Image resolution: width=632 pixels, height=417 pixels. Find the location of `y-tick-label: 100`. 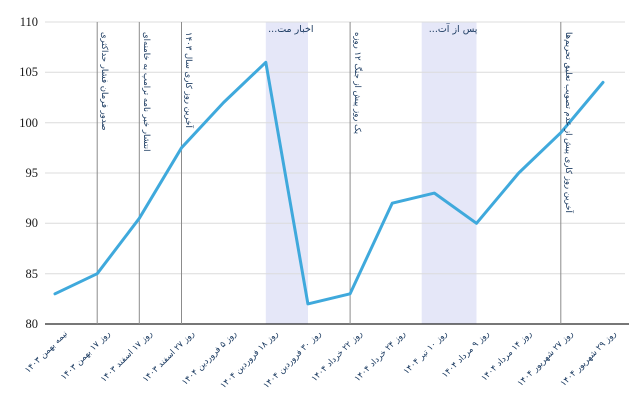

y-tick-label: 100 is located at coordinates (28, 122).